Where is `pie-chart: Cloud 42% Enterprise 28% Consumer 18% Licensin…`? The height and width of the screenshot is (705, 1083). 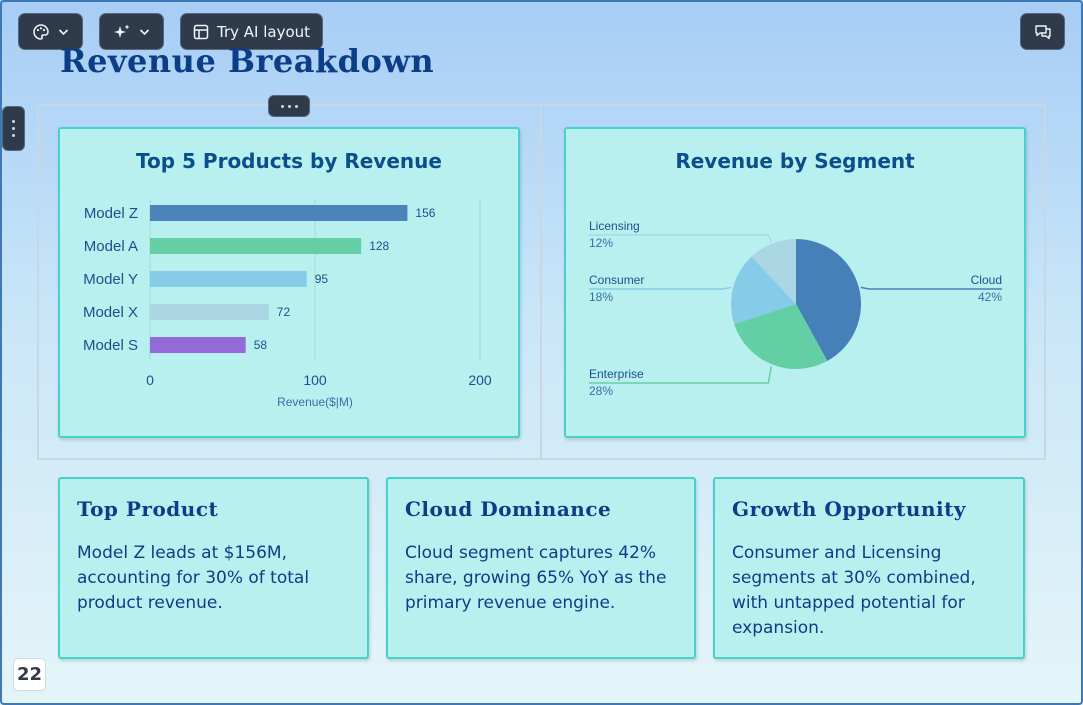 pie-chart: Cloud 42% Enterprise 28% Consumer 18% Licensin… is located at coordinates (795, 308).